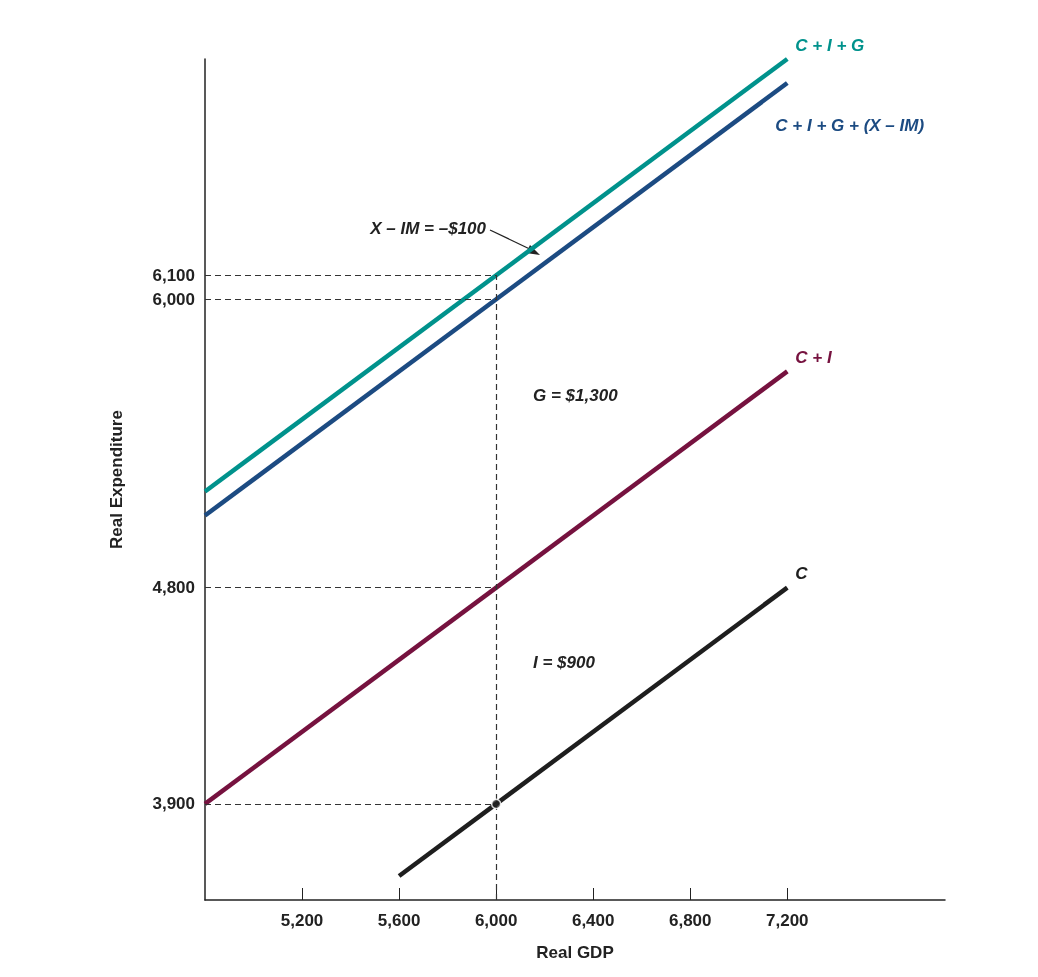 The height and width of the screenshot is (977, 1038). Describe the element at coordinates (575, 952) in the screenshot. I see `x-axis-title: Real GDP` at that location.